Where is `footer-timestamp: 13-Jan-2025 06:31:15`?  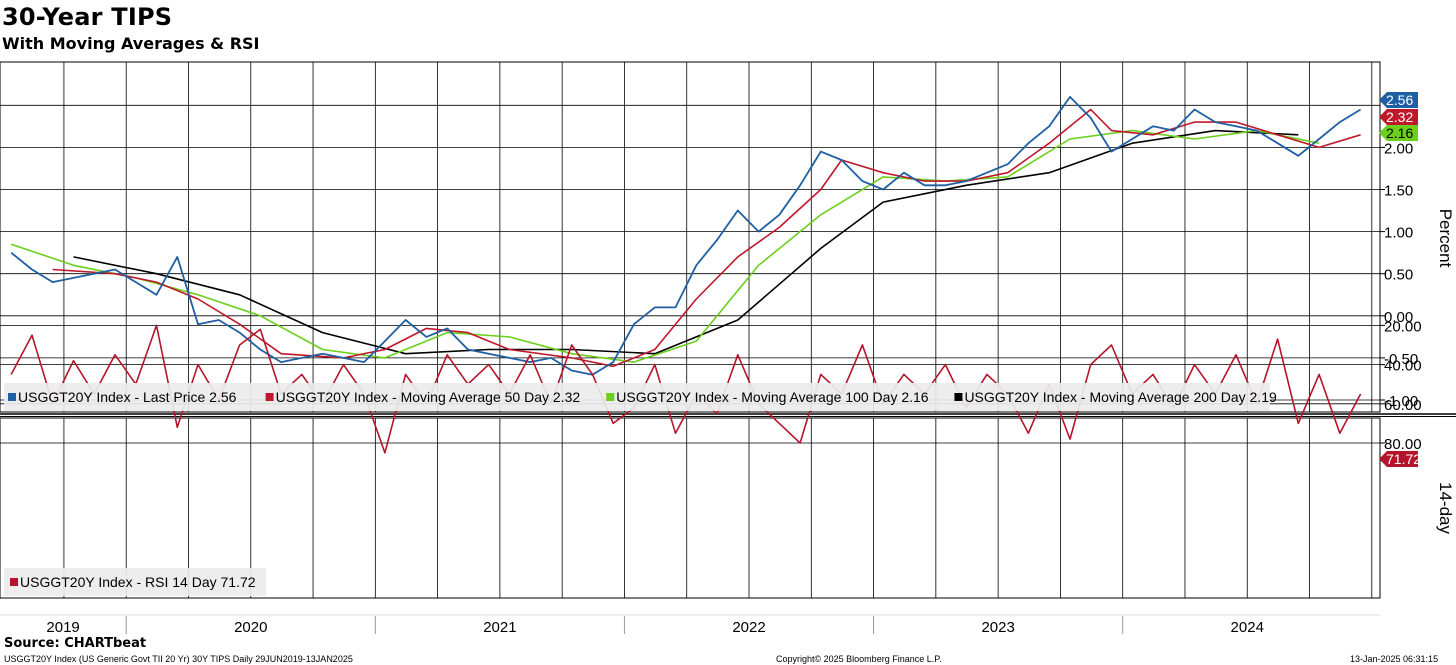 footer-timestamp: 13-Jan-2025 06:31:15 is located at coordinates (1394, 659).